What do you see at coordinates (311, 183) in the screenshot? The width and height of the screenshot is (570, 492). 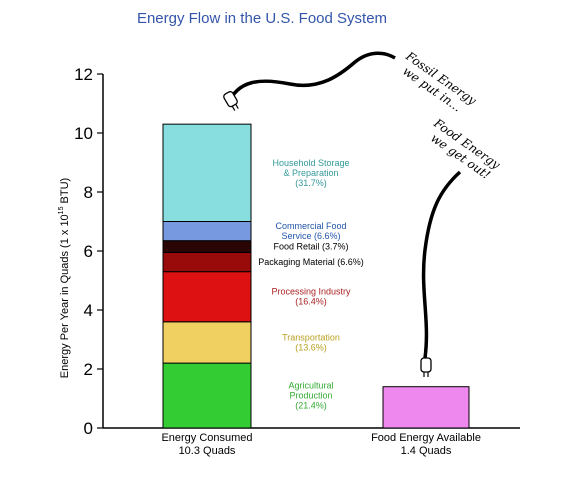 I see `segment-label-line: (31.7%)` at bounding box center [311, 183].